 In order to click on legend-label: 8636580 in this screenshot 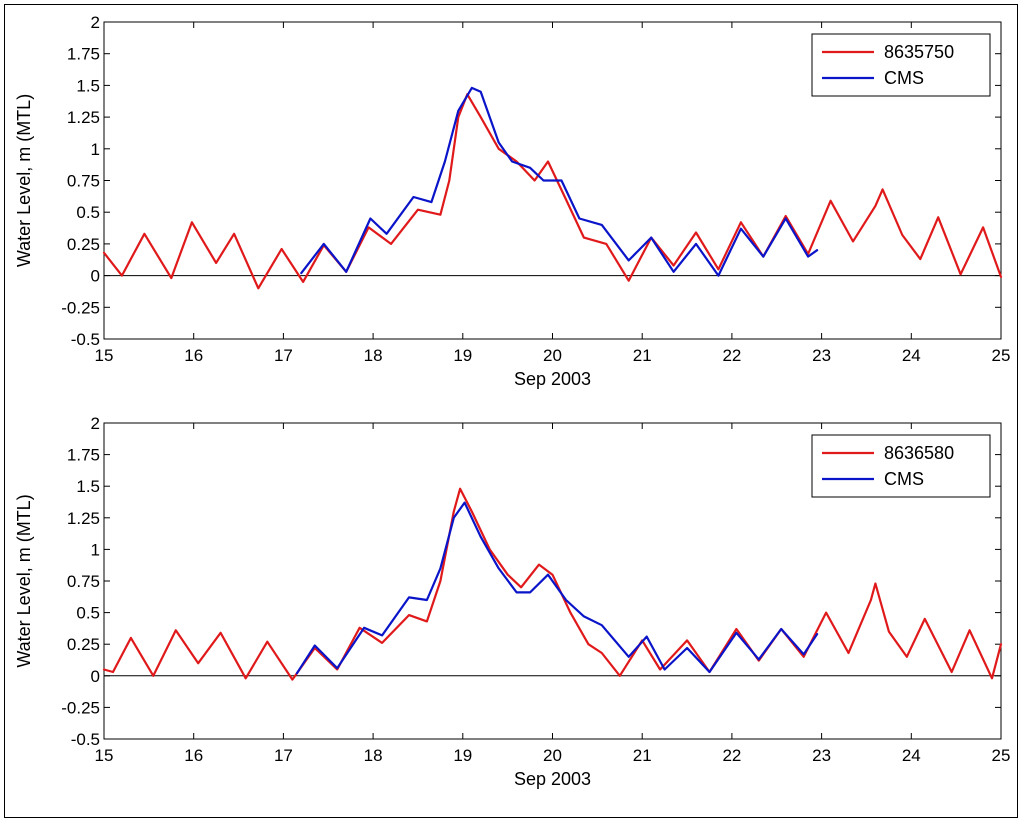, I will do `click(919, 453)`.